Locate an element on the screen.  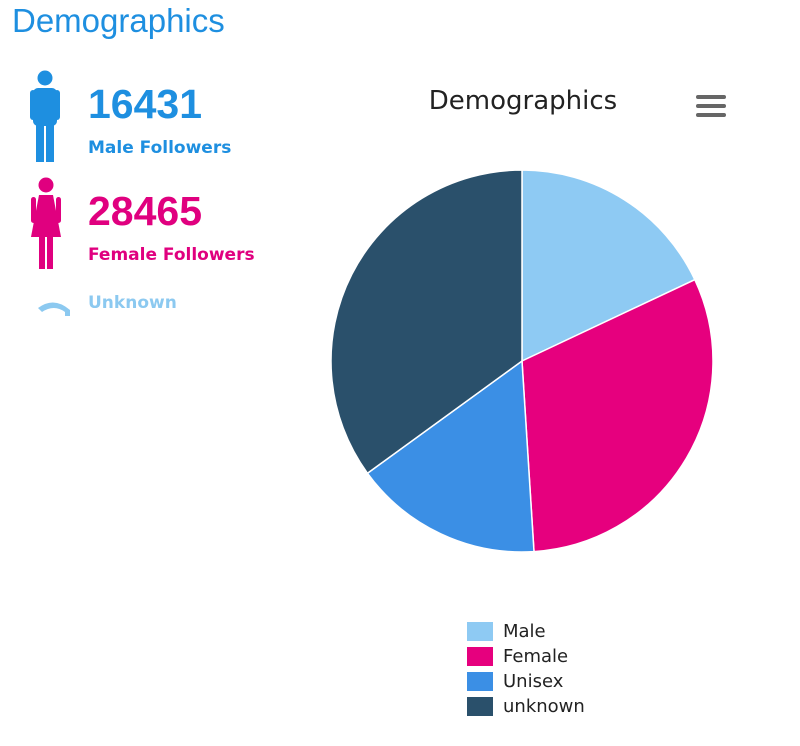
male-follower-label: Male Followers is located at coordinates (160, 148).